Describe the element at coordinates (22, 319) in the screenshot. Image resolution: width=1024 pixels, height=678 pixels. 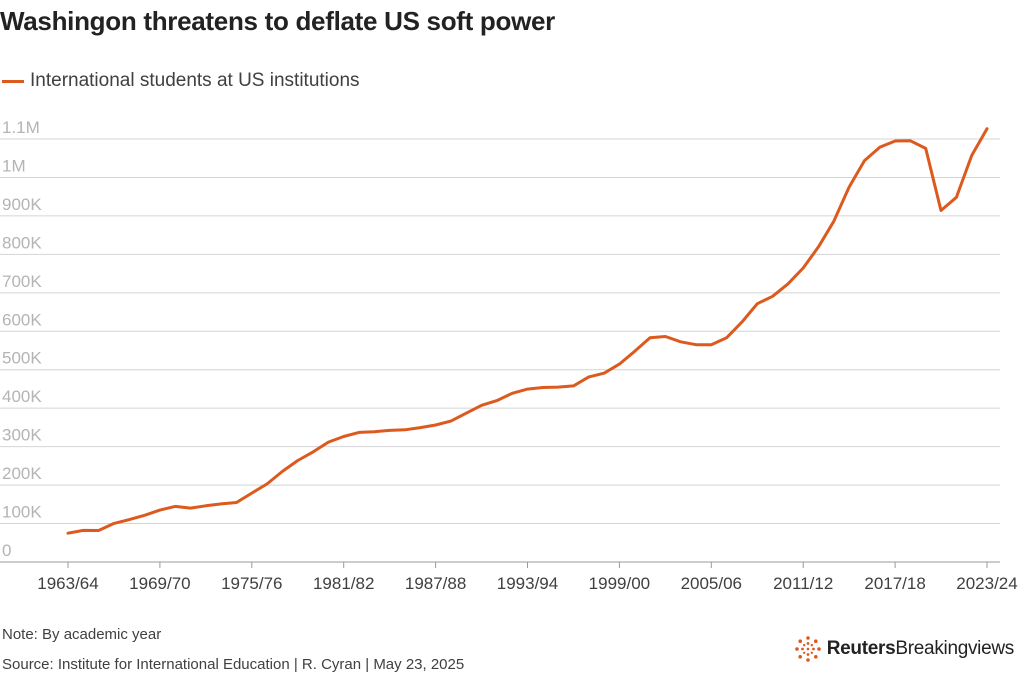
I see `y-tick-label: 600K` at that location.